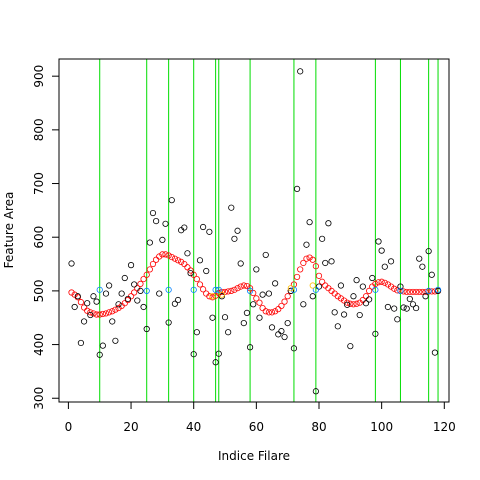 Image resolution: width=480 pixels, height=480 pixels. Describe the element at coordinates (254, 456) in the screenshot. I see `x-axis-title: Indice Filare` at that location.